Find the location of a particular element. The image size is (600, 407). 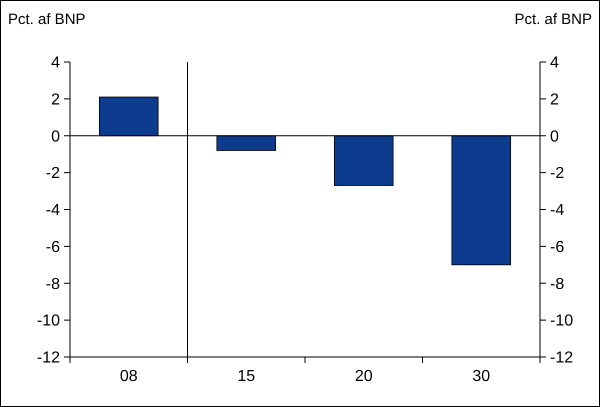

y-tick-label: 4 is located at coordinates (55, 63).